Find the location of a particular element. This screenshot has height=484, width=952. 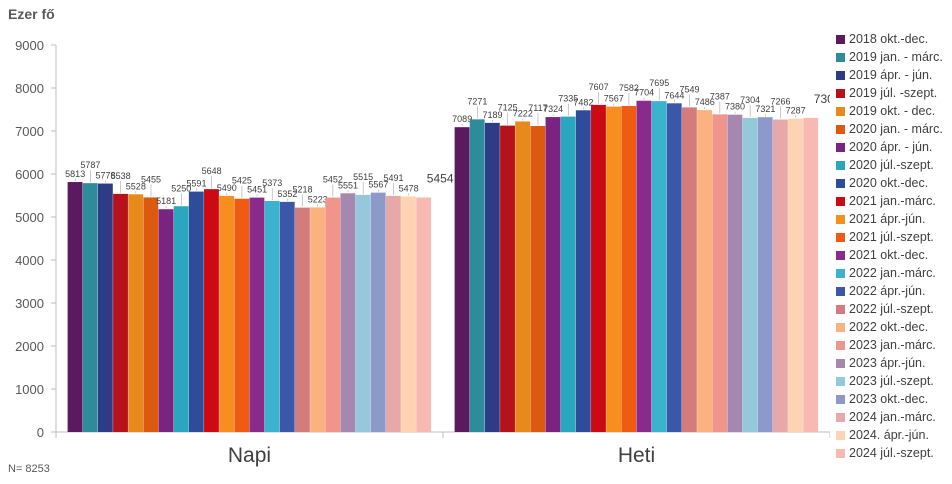

data-label: 7324 is located at coordinates (553, 109).